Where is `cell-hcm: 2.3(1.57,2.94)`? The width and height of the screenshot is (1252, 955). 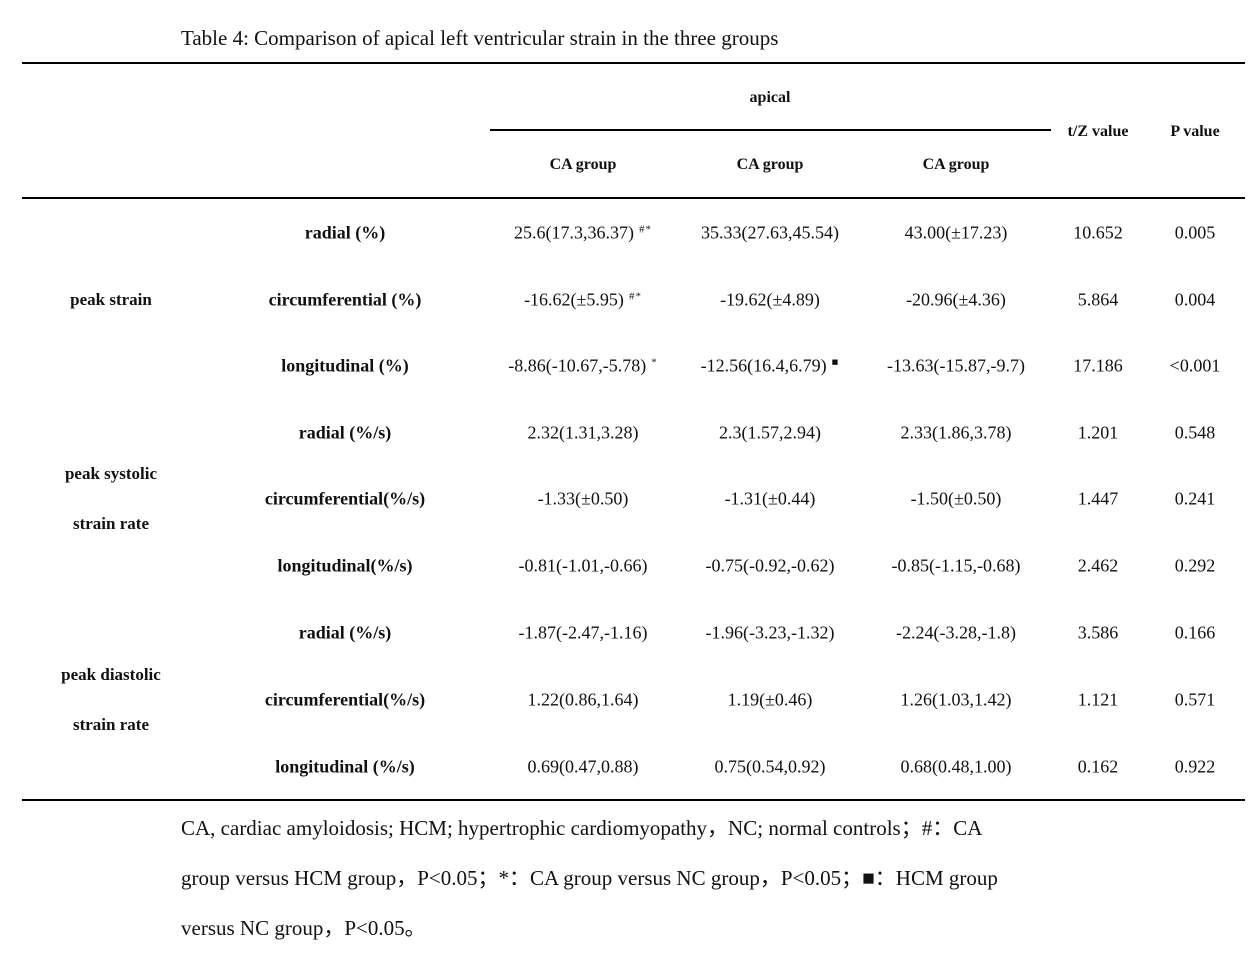
cell-hcm: 2.3(1.57,2.94) is located at coordinates (770, 432).